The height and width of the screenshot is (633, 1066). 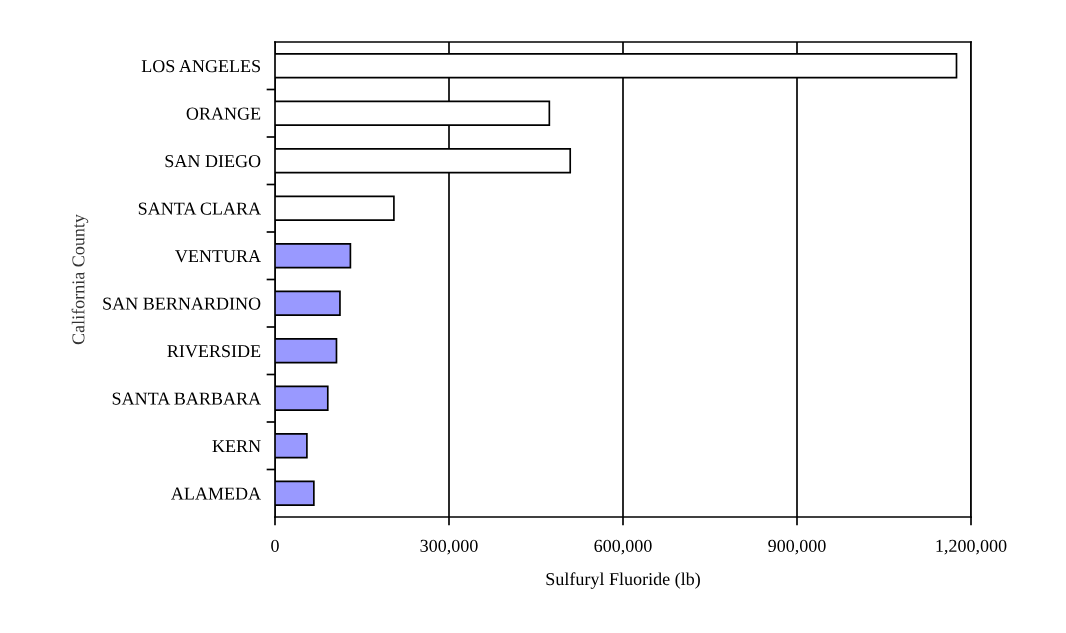 I want to click on y-tick-label: SANTA BARBARA, so click(x=186, y=398).